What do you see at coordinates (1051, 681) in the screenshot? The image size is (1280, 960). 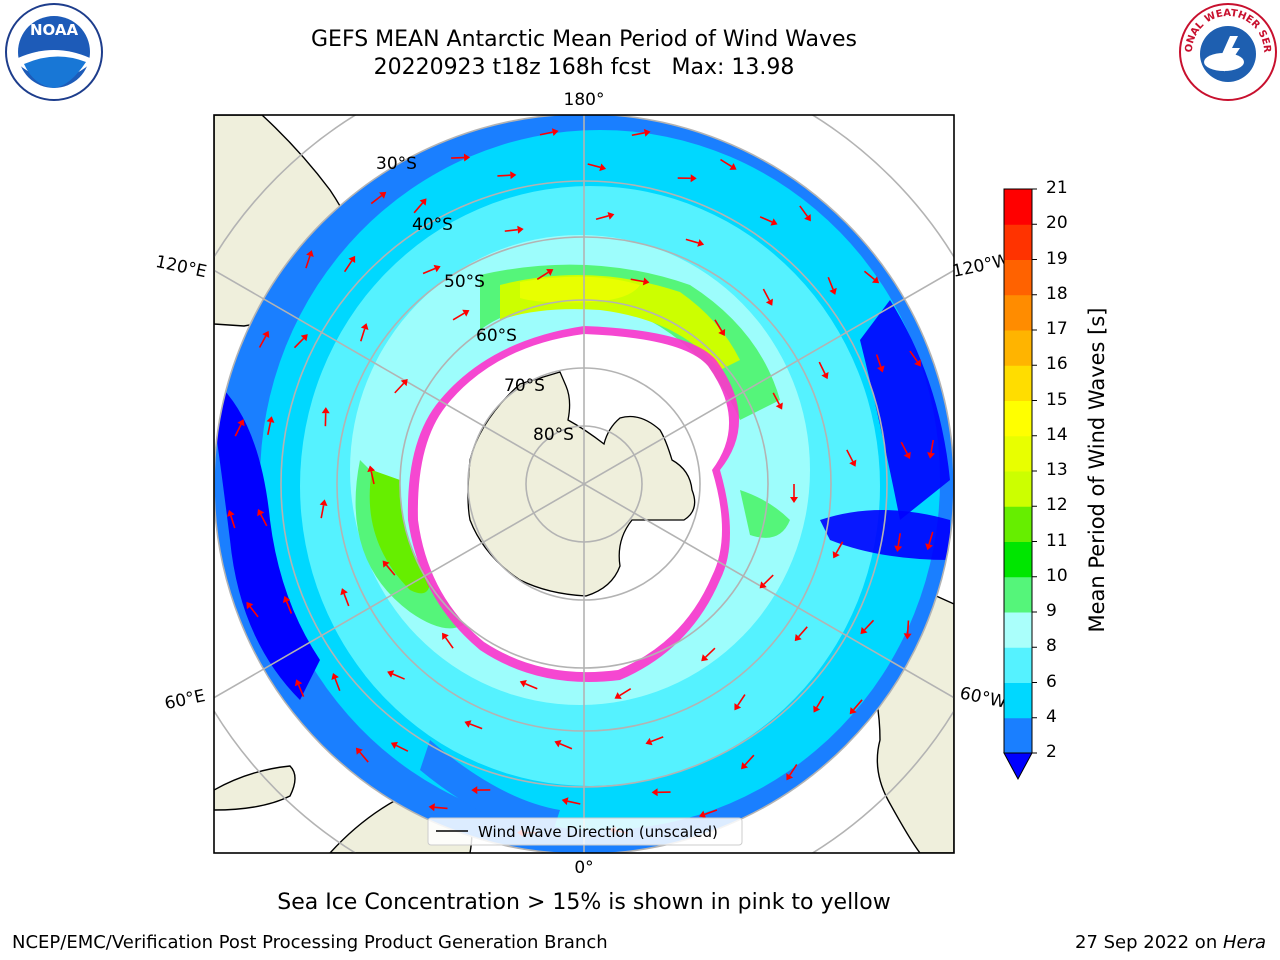 I see `colorbar-tick-label: 6` at bounding box center [1051, 681].